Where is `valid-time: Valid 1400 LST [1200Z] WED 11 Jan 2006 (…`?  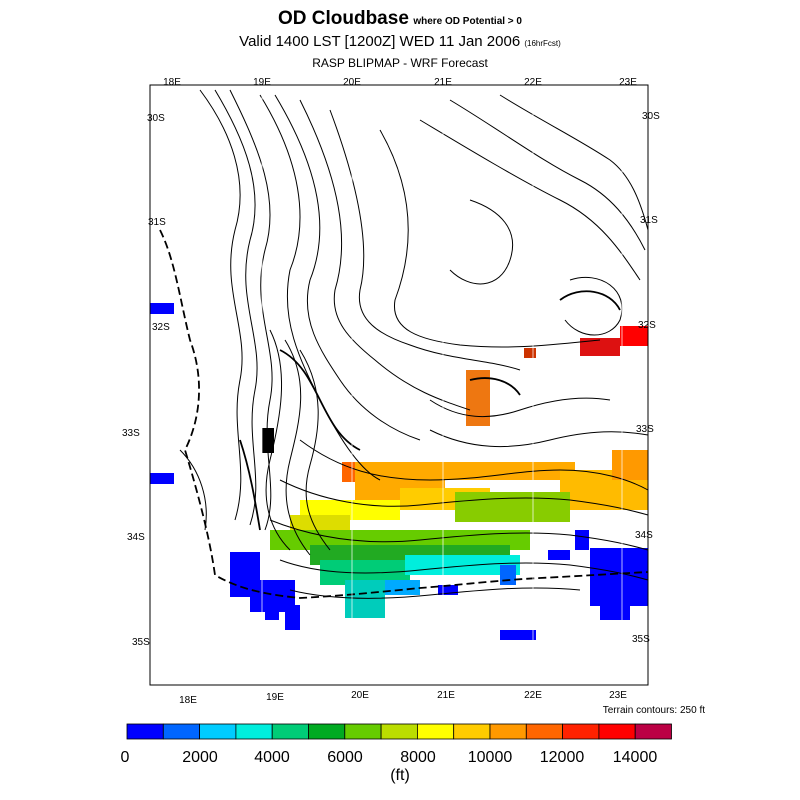
valid-time: Valid 1400 LST [1200Z] WED 11 Jan 2006 (… is located at coordinates (400, 41).